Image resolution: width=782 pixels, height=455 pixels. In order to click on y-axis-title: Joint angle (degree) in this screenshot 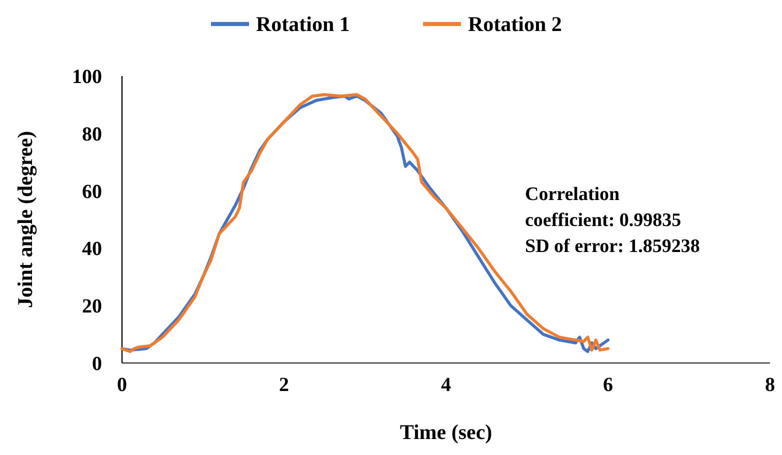, I will do `click(25, 219)`.